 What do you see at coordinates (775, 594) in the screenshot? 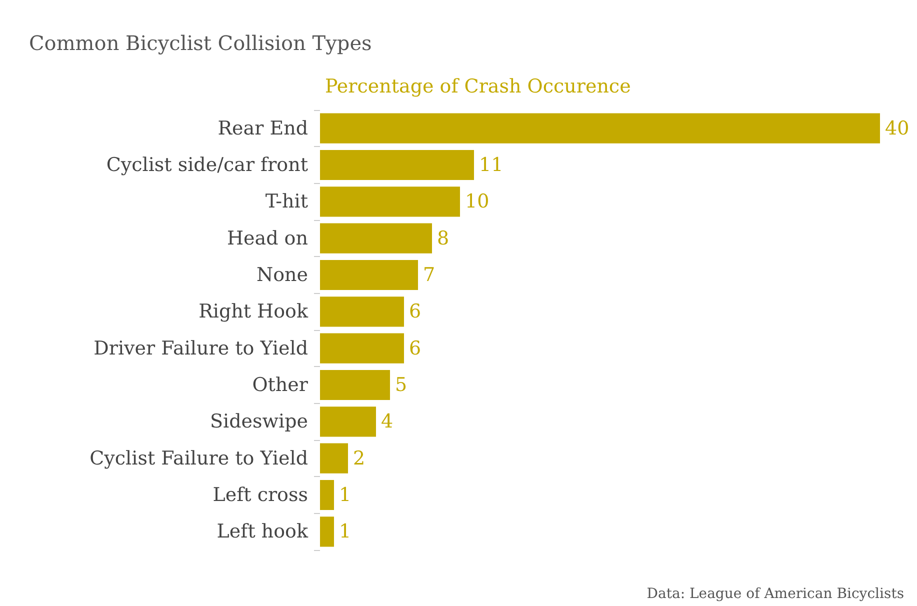
I see `text: Data: League of American Bicyclists` at bounding box center [775, 594].